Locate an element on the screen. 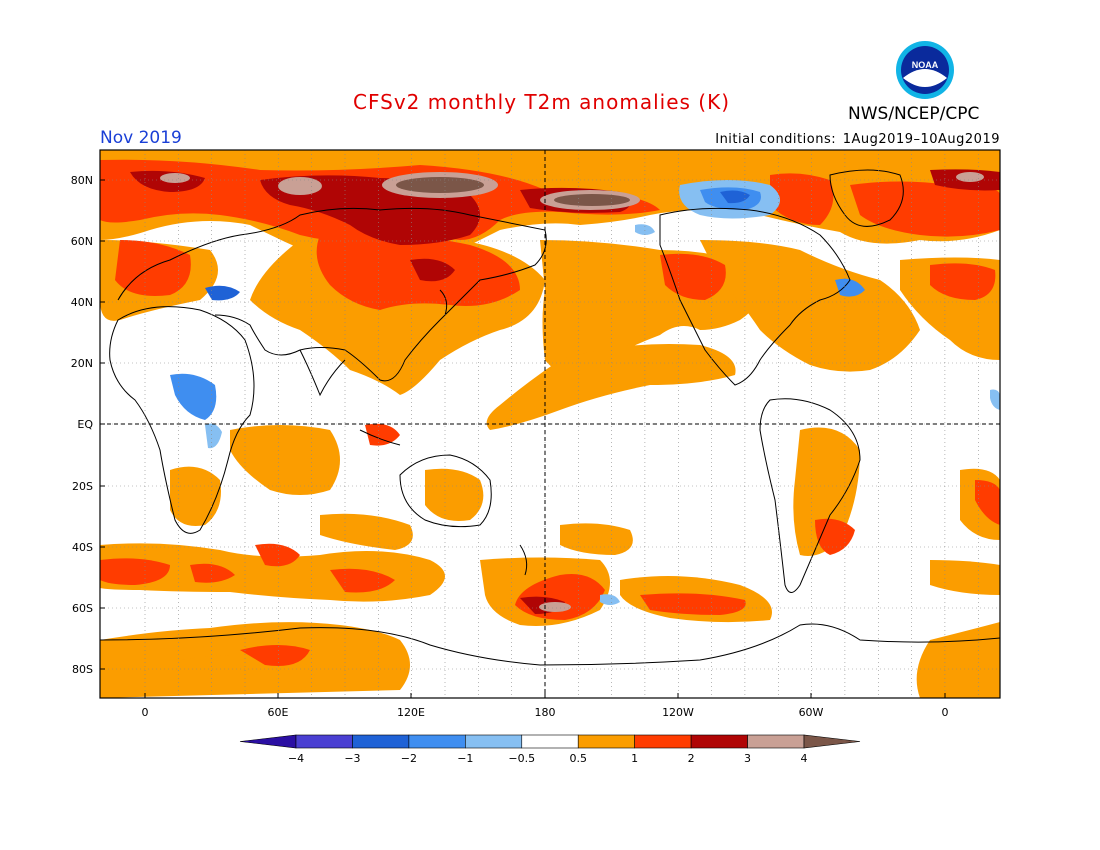 The height and width of the screenshot is (850, 1100). colorbar-tick-label: −3 is located at coordinates (352, 758).